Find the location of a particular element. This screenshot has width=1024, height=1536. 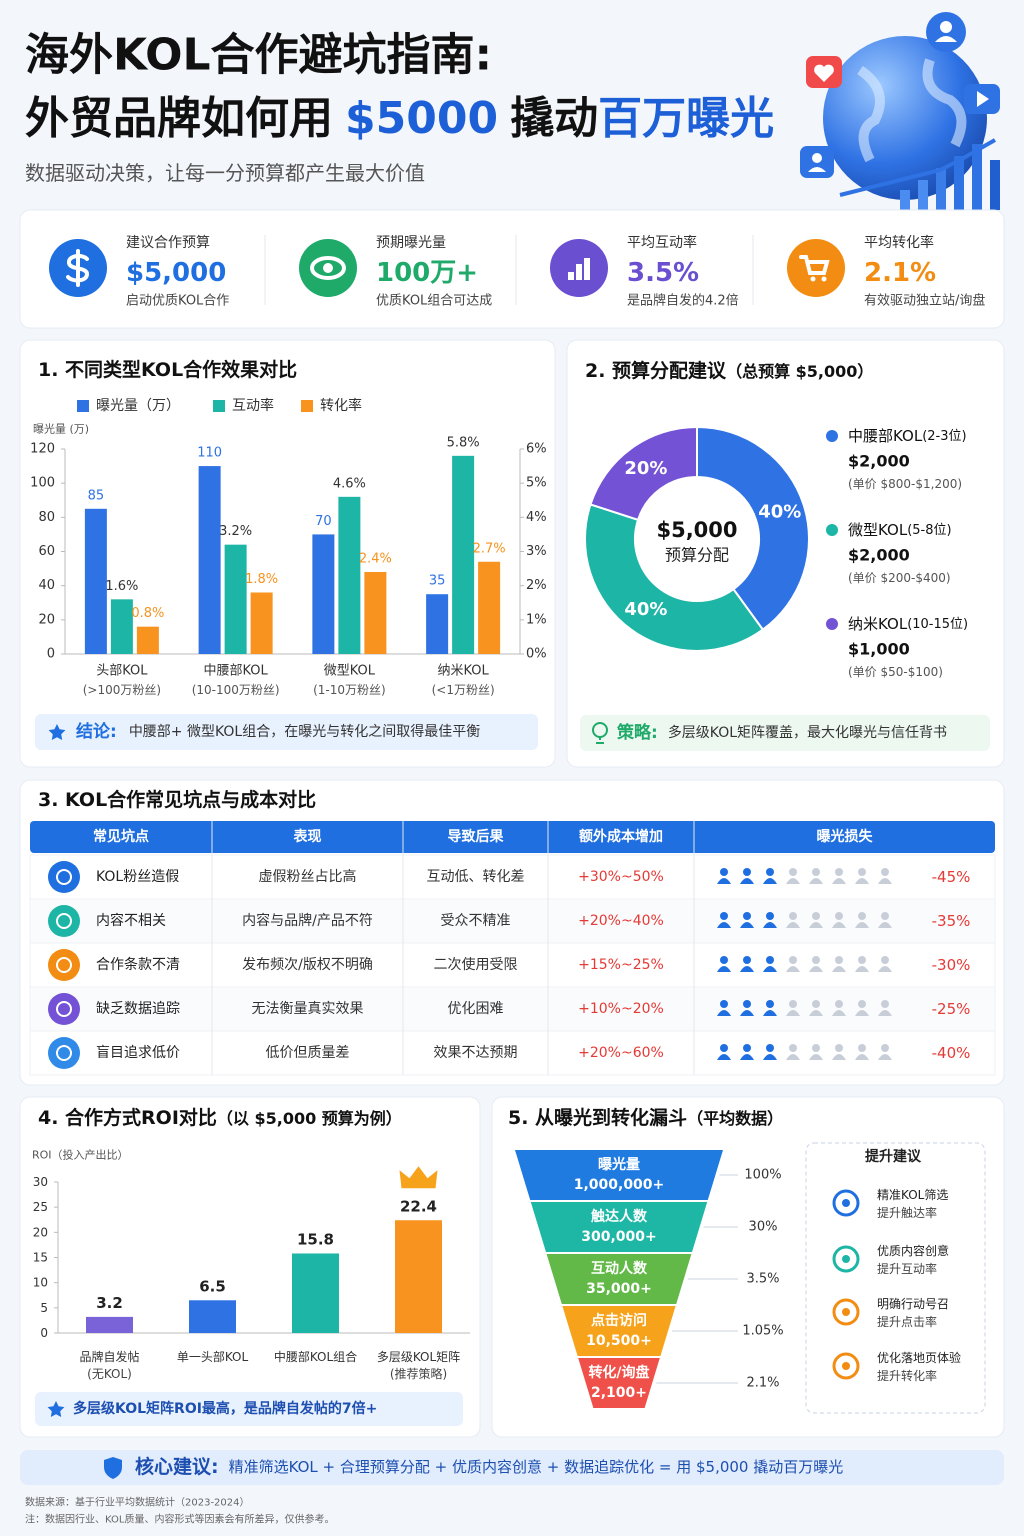

x-tick-note: (10-100万粉丝) is located at coordinates (236, 690).